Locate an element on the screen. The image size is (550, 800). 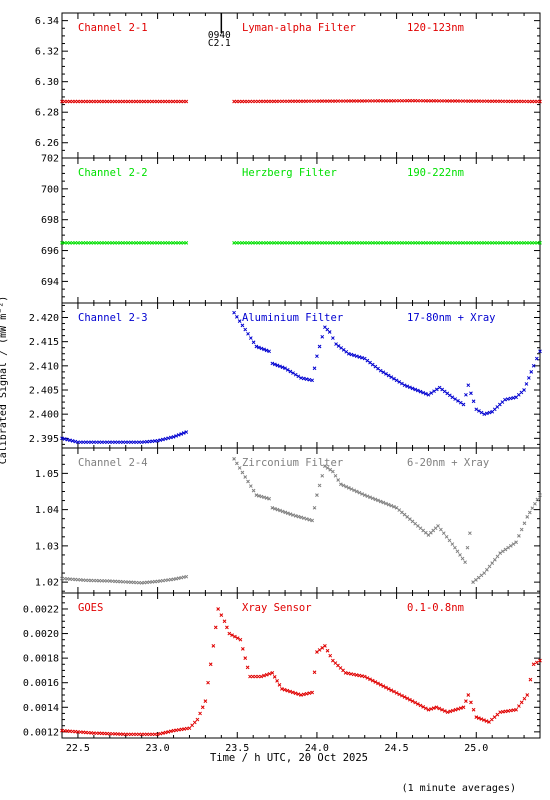
y-tick-label: 2.410 is located at coordinates (44, 366).